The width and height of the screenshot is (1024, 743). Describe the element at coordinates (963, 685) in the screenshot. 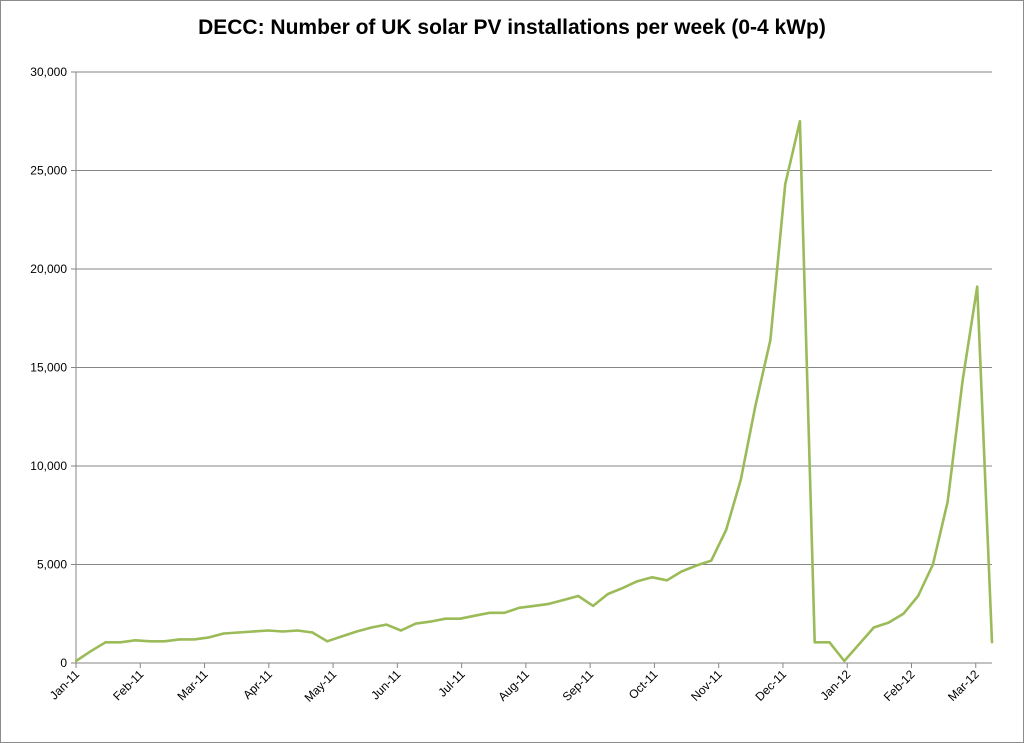

I see `x-tick-label: Mar-12` at that location.